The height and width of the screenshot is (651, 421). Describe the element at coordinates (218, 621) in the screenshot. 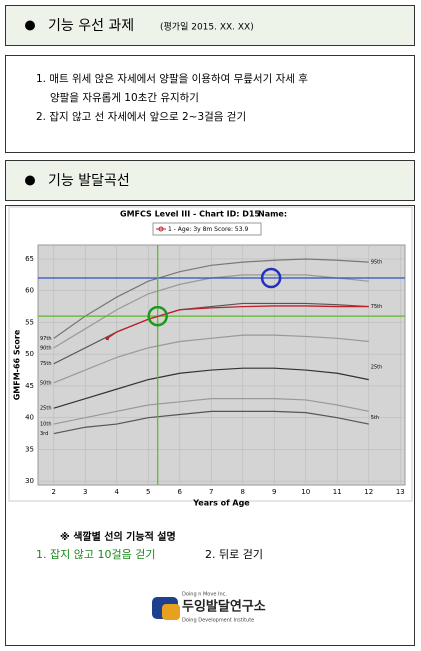

I see `logo-english: Doing Development Institute` at that location.